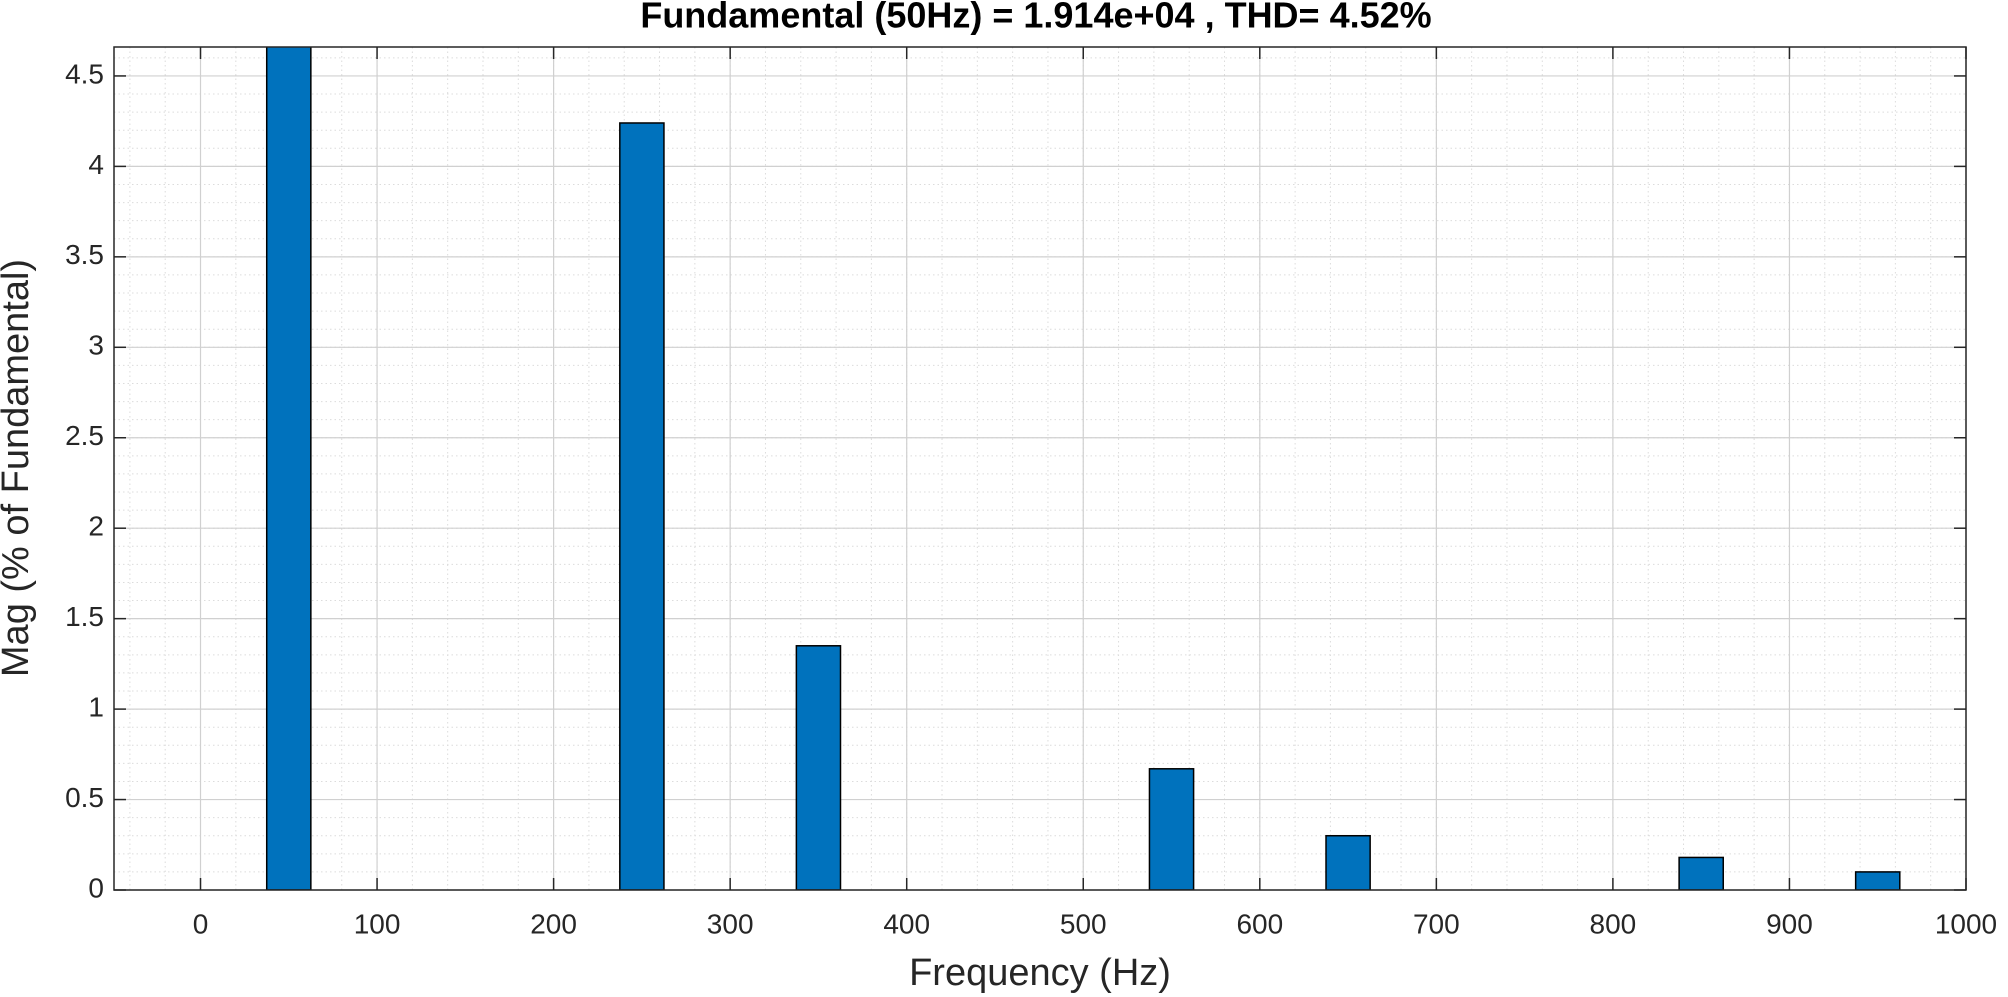  What do you see at coordinates (906, 923) in the screenshot?
I see `x-tick-label: 400` at bounding box center [906, 923].